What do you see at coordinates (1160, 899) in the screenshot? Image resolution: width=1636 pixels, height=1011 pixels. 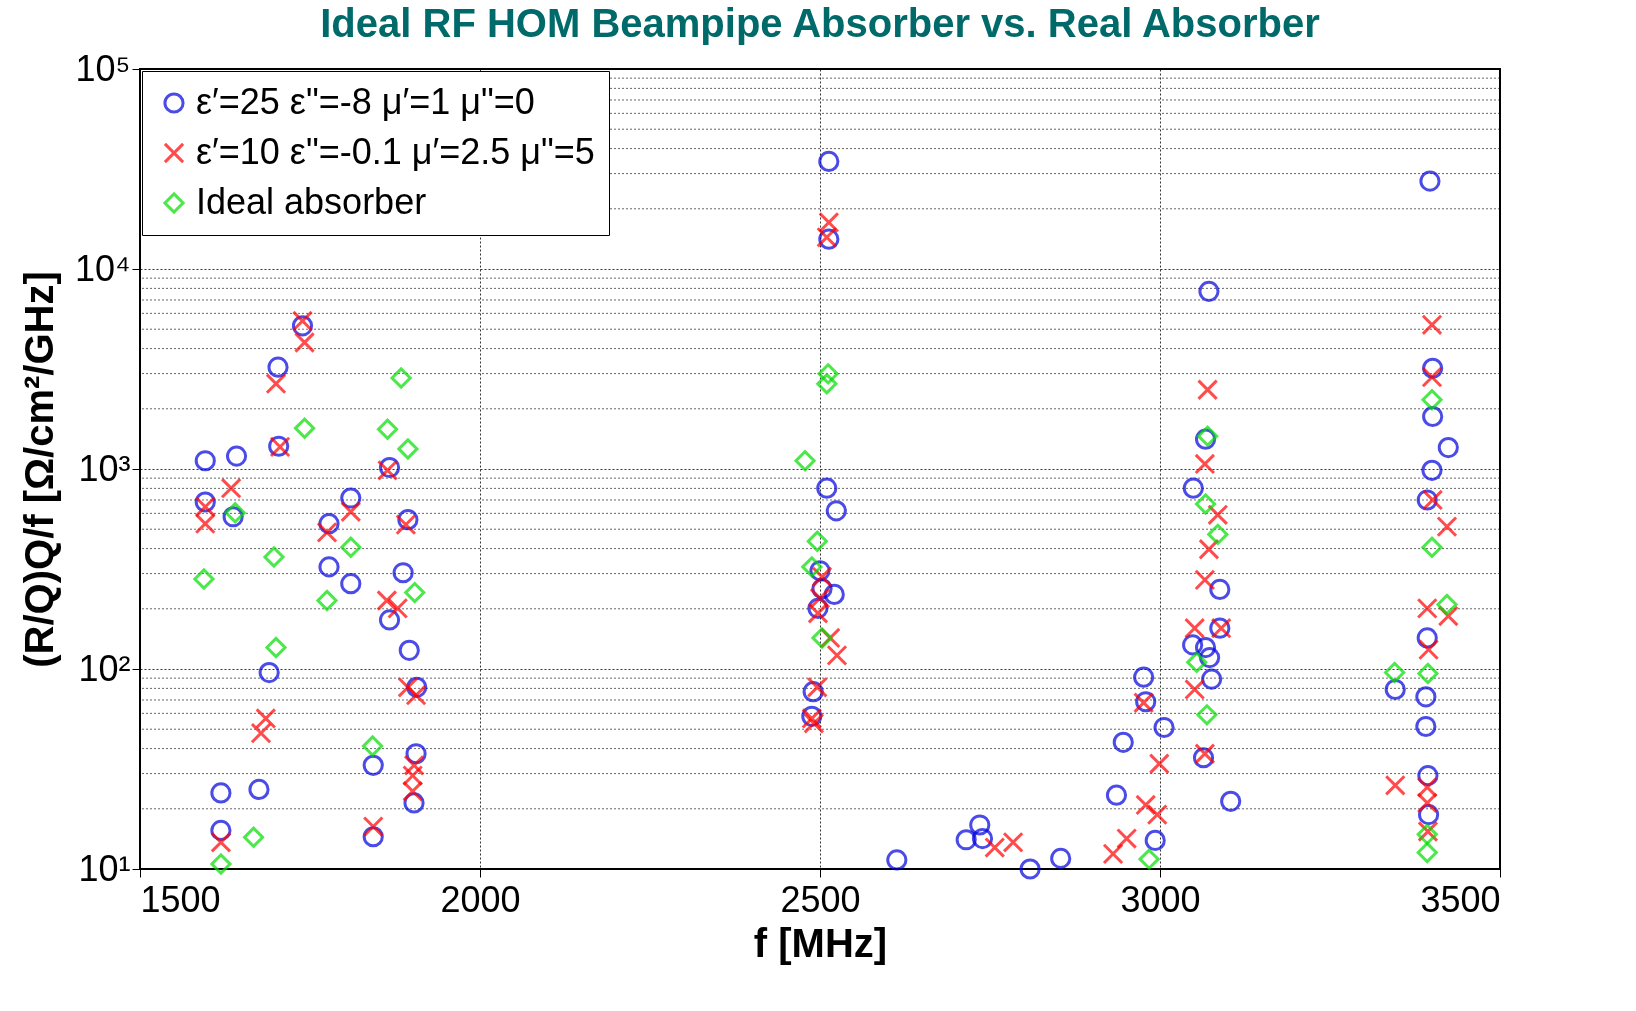 I see `x-tick-label: 3000` at bounding box center [1160, 899].